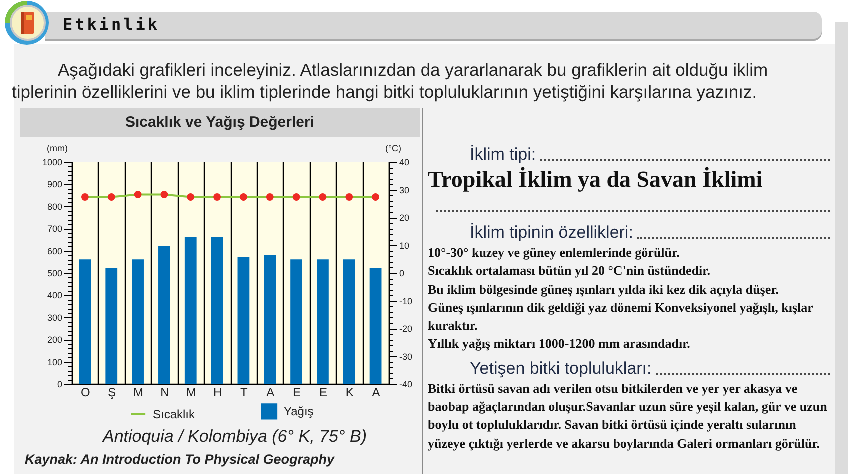 This screenshot has height=474, width=848. What do you see at coordinates (217, 393) in the screenshot?
I see `x-tick-label: H` at bounding box center [217, 393].